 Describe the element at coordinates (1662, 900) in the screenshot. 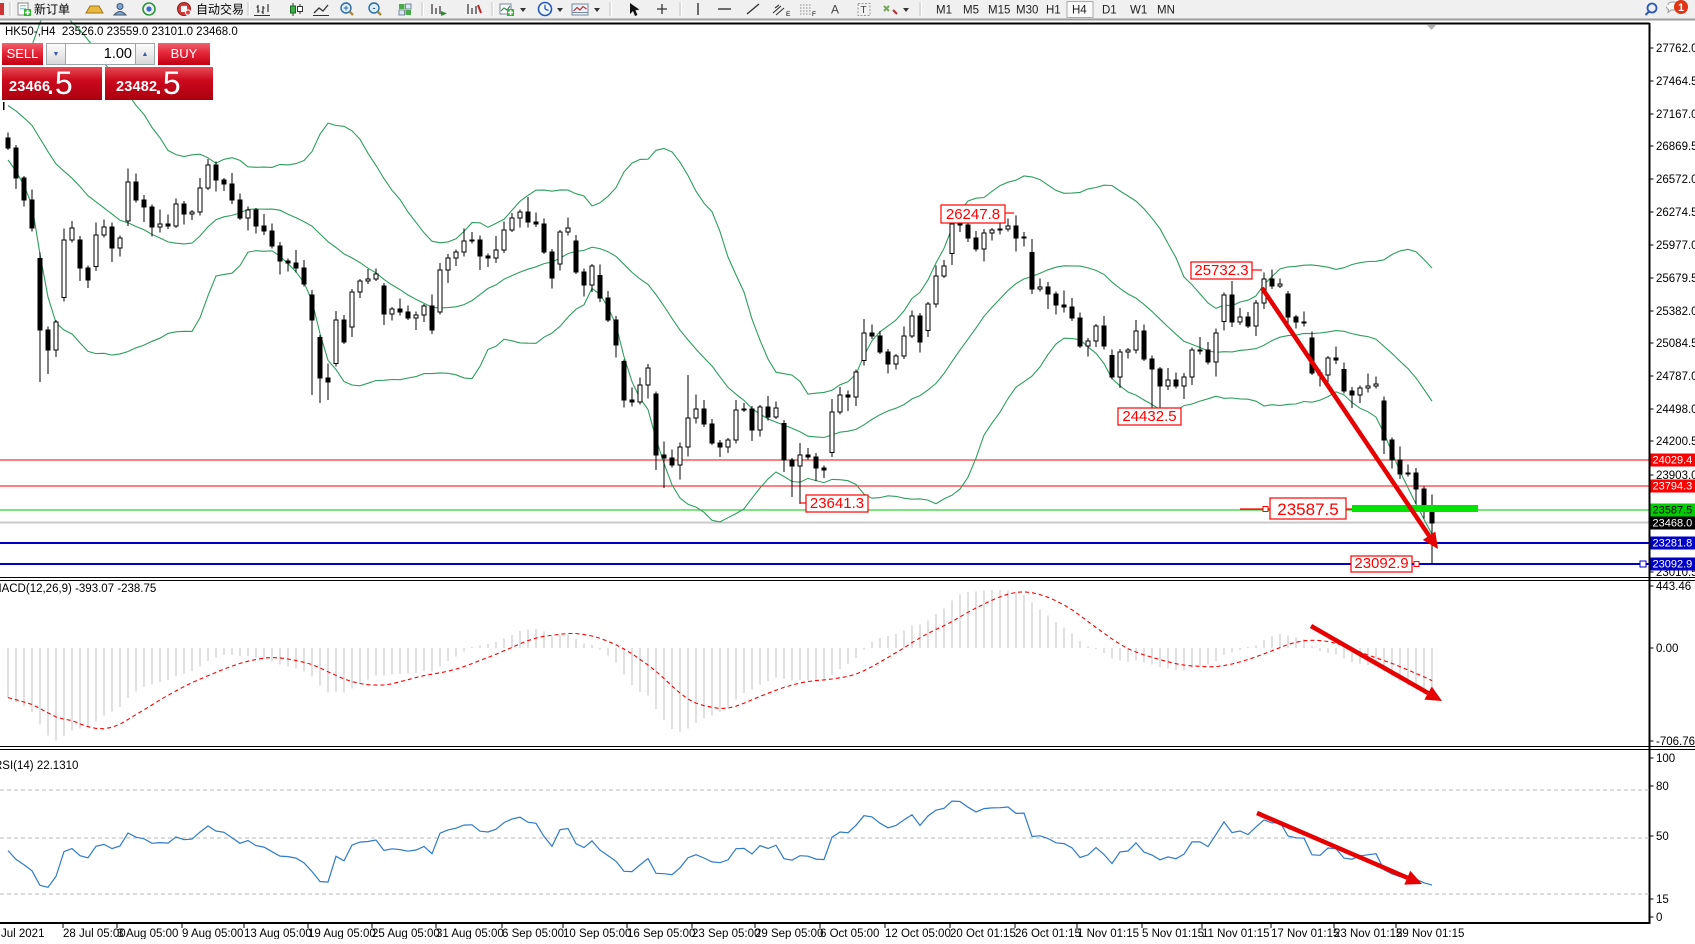

I see `svg-text: 15` at that location.